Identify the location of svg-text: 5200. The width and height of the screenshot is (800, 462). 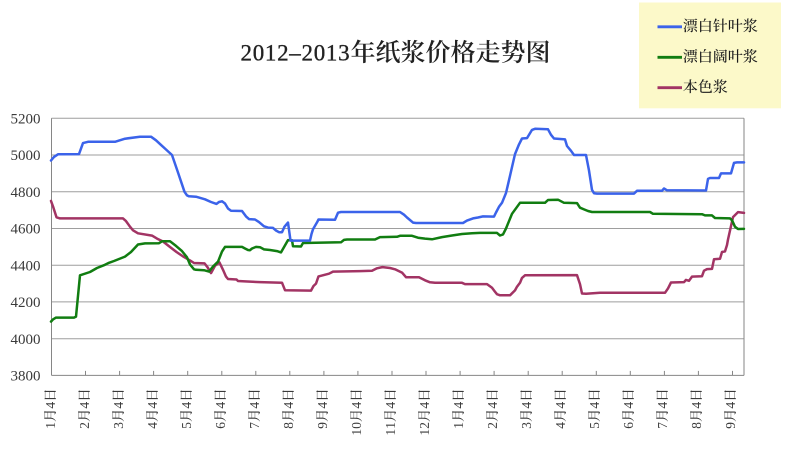
(26, 120).